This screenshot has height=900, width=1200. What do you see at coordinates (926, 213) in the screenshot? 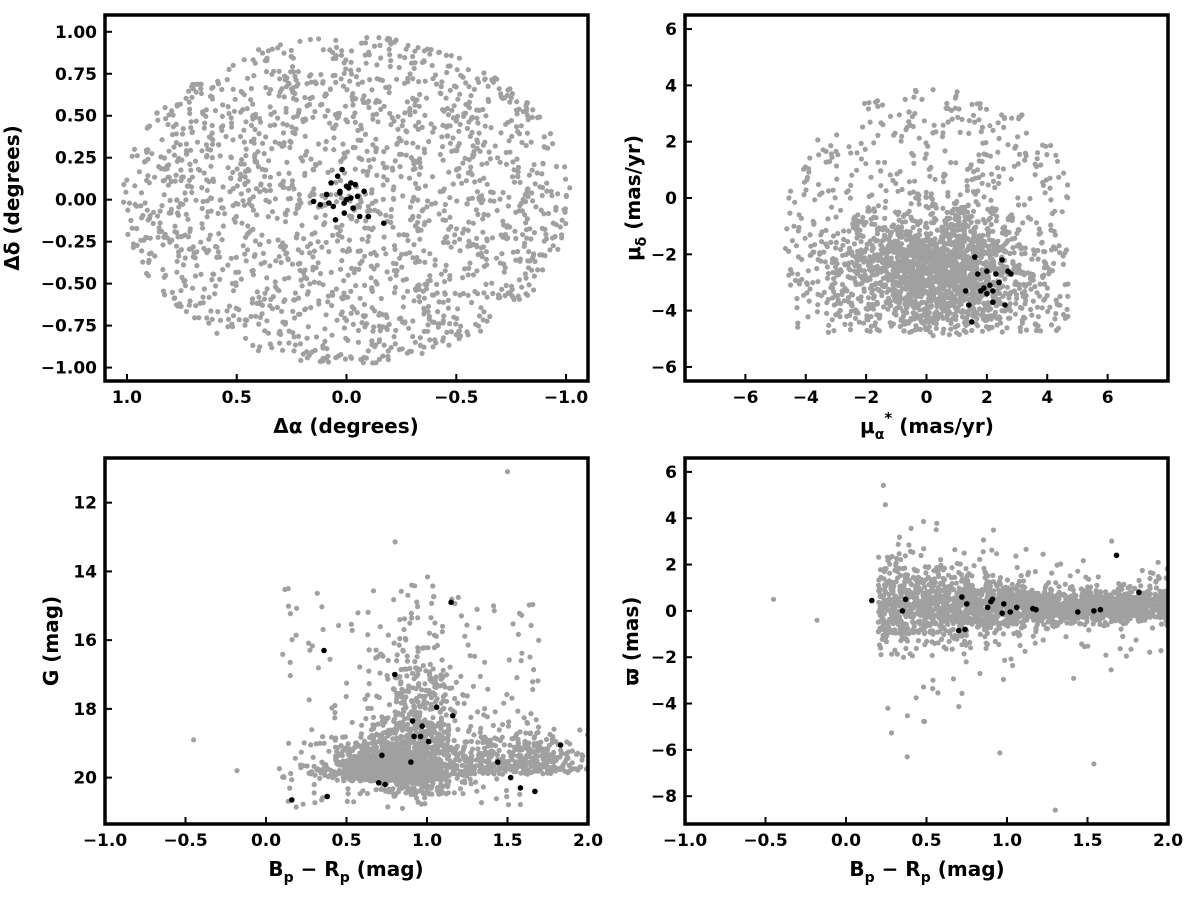
I see `plot-area` at bounding box center [926, 213].